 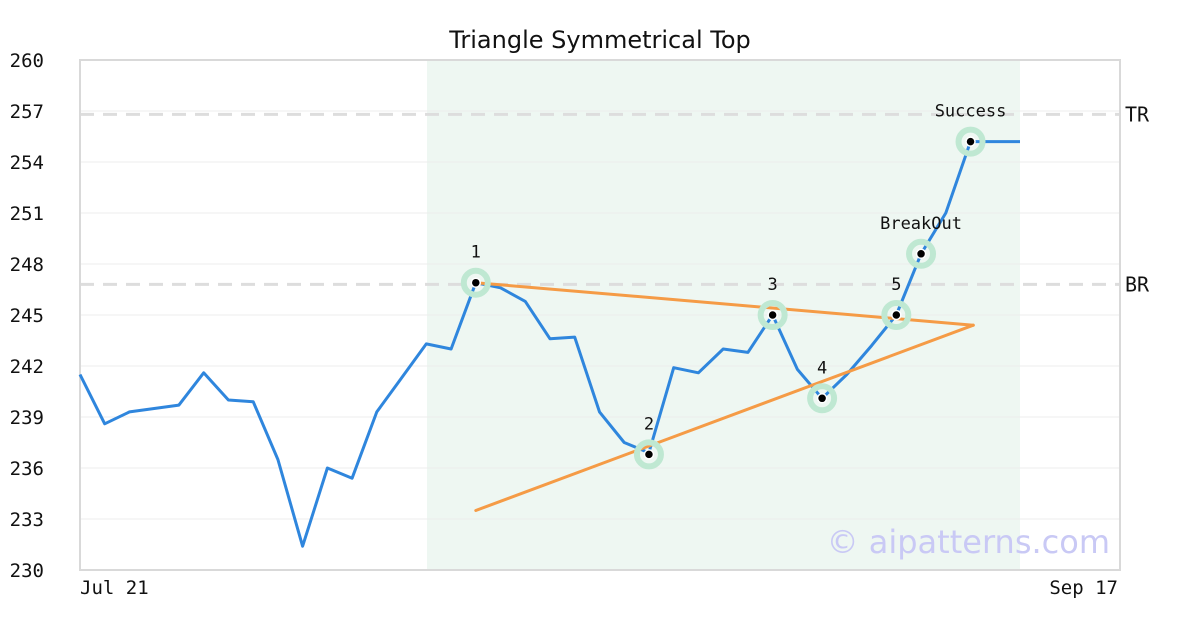 What do you see at coordinates (114, 588) in the screenshot?
I see `x-tick-label: Jul 21` at bounding box center [114, 588].